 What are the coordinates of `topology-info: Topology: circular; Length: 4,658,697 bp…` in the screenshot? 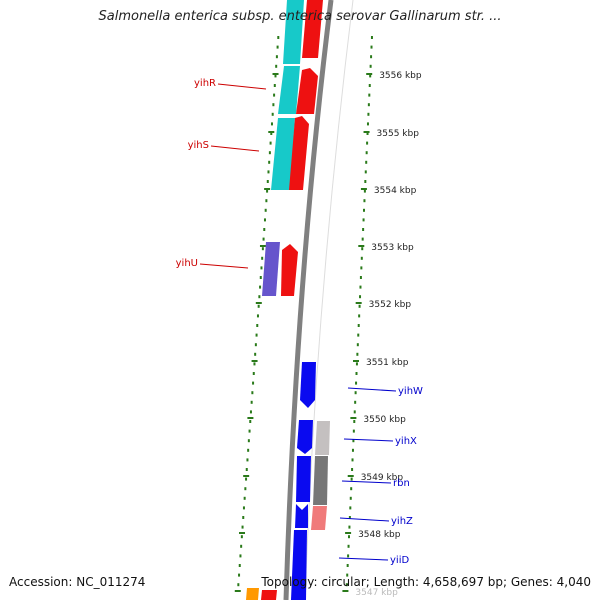 It's located at (426, 582).